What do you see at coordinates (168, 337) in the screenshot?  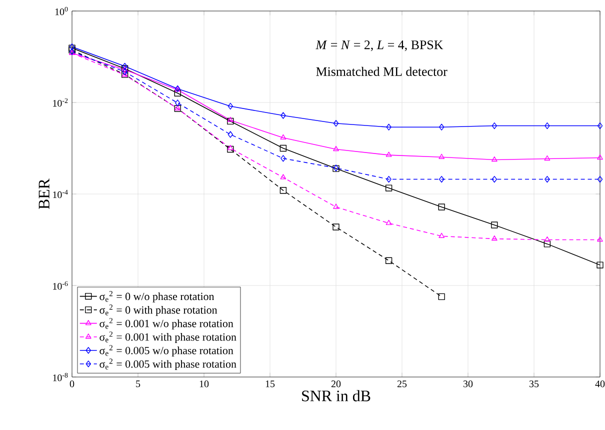 I see `legend-label: σ$_{e}$$^{2}$ = 0.001 with phase rotation` at bounding box center [168, 337].